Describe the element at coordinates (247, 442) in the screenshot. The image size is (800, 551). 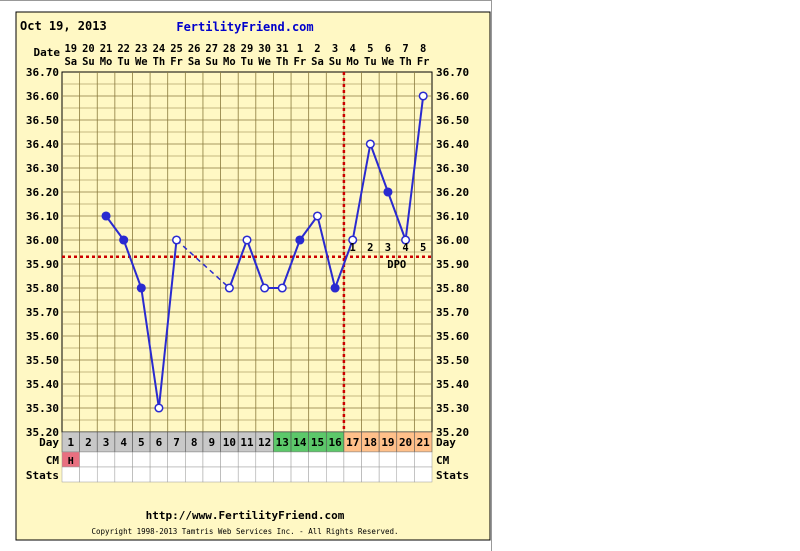
I see `cycle-day-label: 11` at that location.